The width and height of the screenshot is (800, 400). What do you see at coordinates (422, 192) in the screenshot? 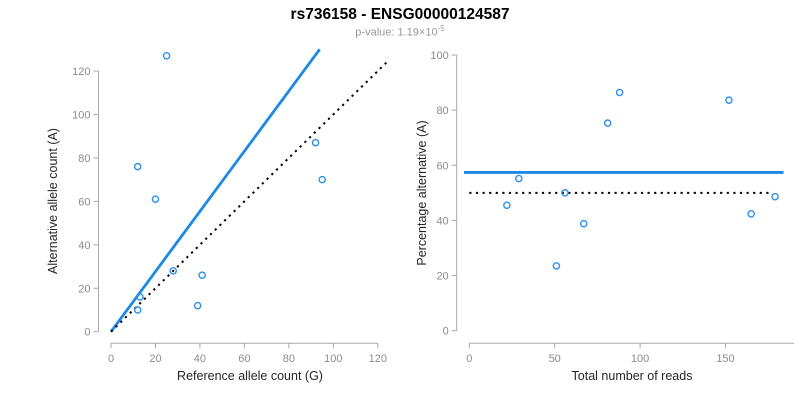
I see `percentage-alternative-scatter-y-label: Percentage alternative (A)` at bounding box center [422, 192].